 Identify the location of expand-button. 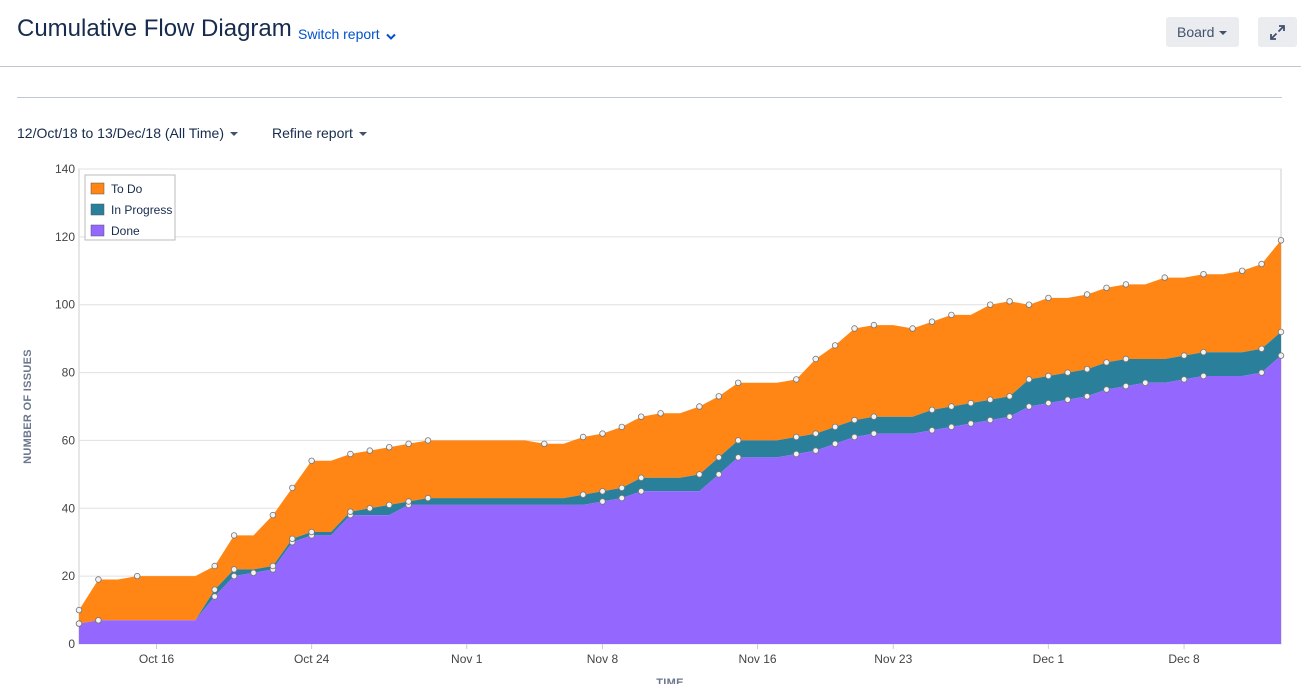
(1277, 32).